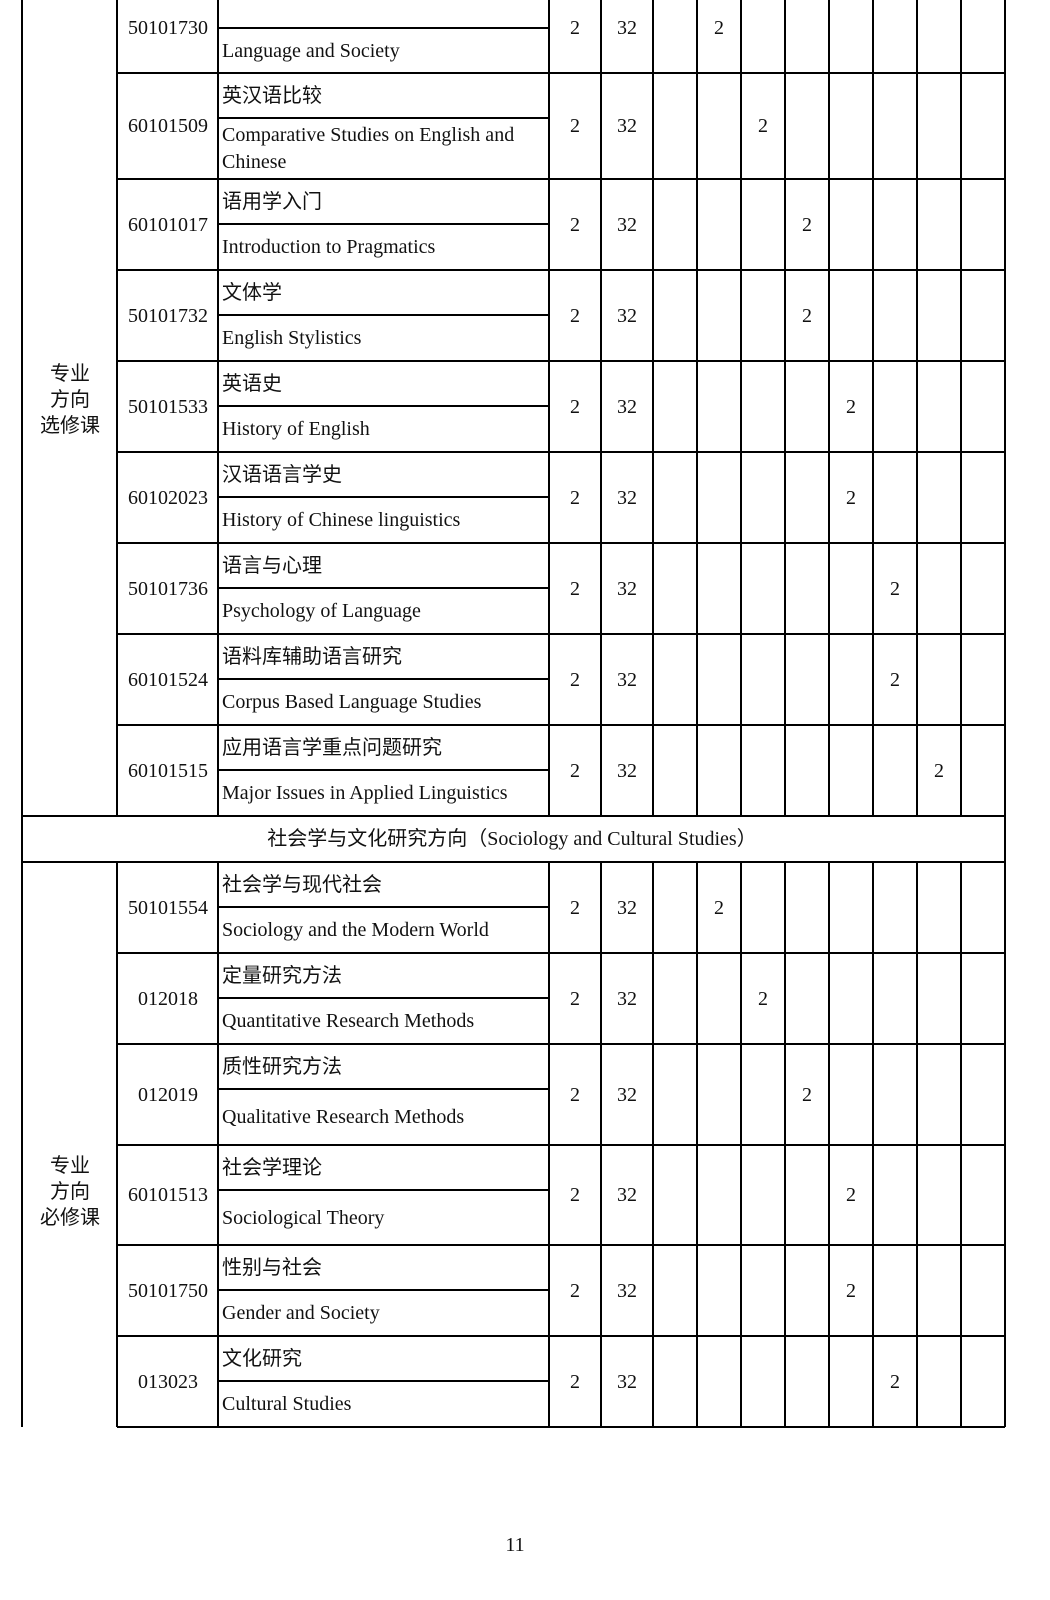 This screenshot has height=1600, width=1050. Describe the element at coordinates (332, 747) in the screenshot. I see `course-name-cn: 应用语言学重点问题研究` at that location.